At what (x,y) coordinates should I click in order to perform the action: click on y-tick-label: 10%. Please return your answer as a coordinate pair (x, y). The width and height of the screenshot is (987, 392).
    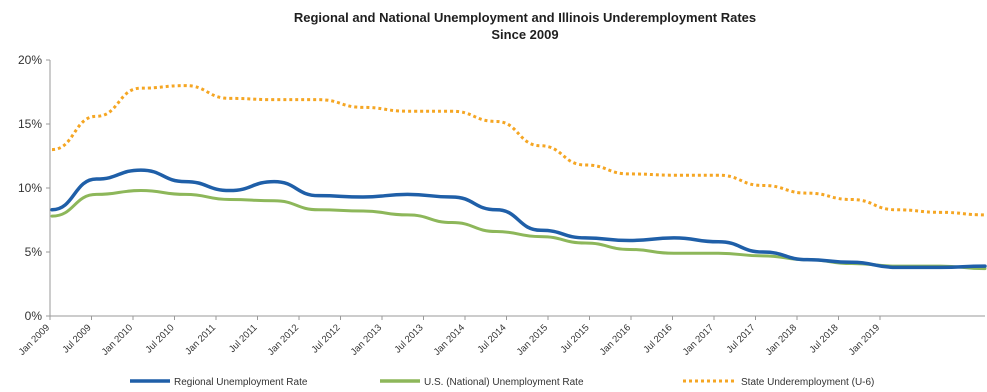
    Looking at the image, I should click on (30, 188).